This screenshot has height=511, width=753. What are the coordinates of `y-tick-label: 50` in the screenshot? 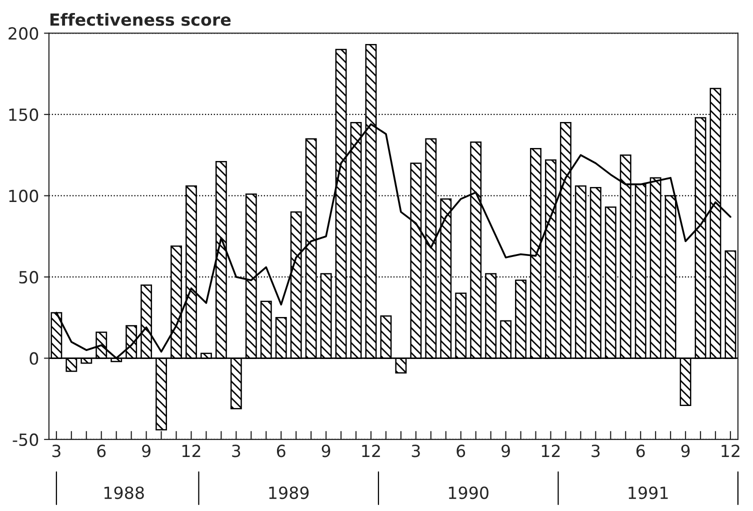 It's located at (28, 277).